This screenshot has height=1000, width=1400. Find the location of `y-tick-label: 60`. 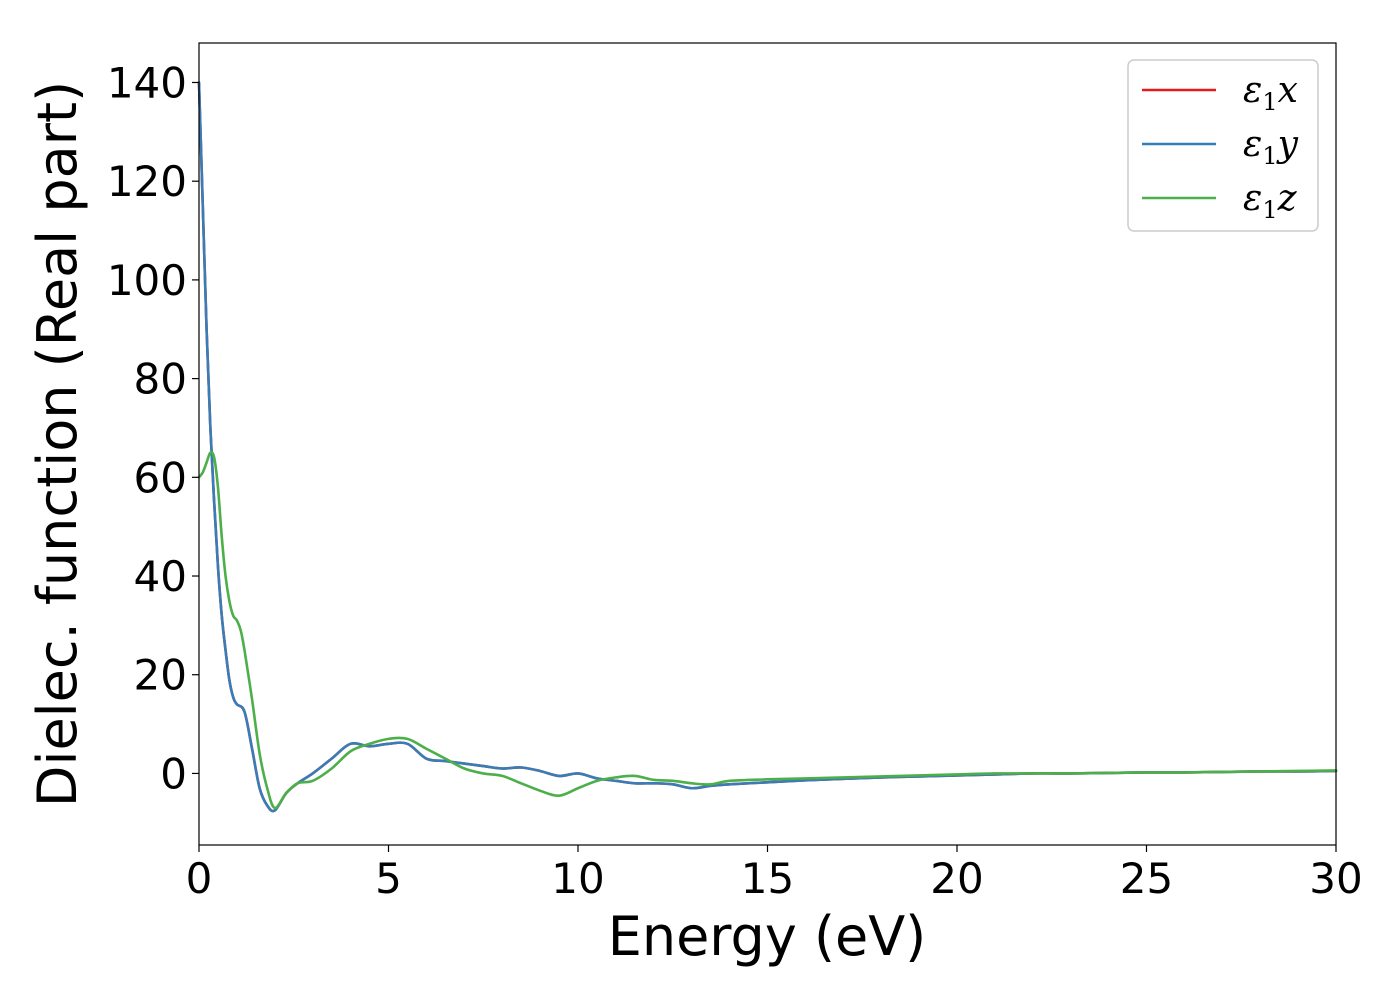

y-tick-label: 60 is located at coordinates (160, 477).